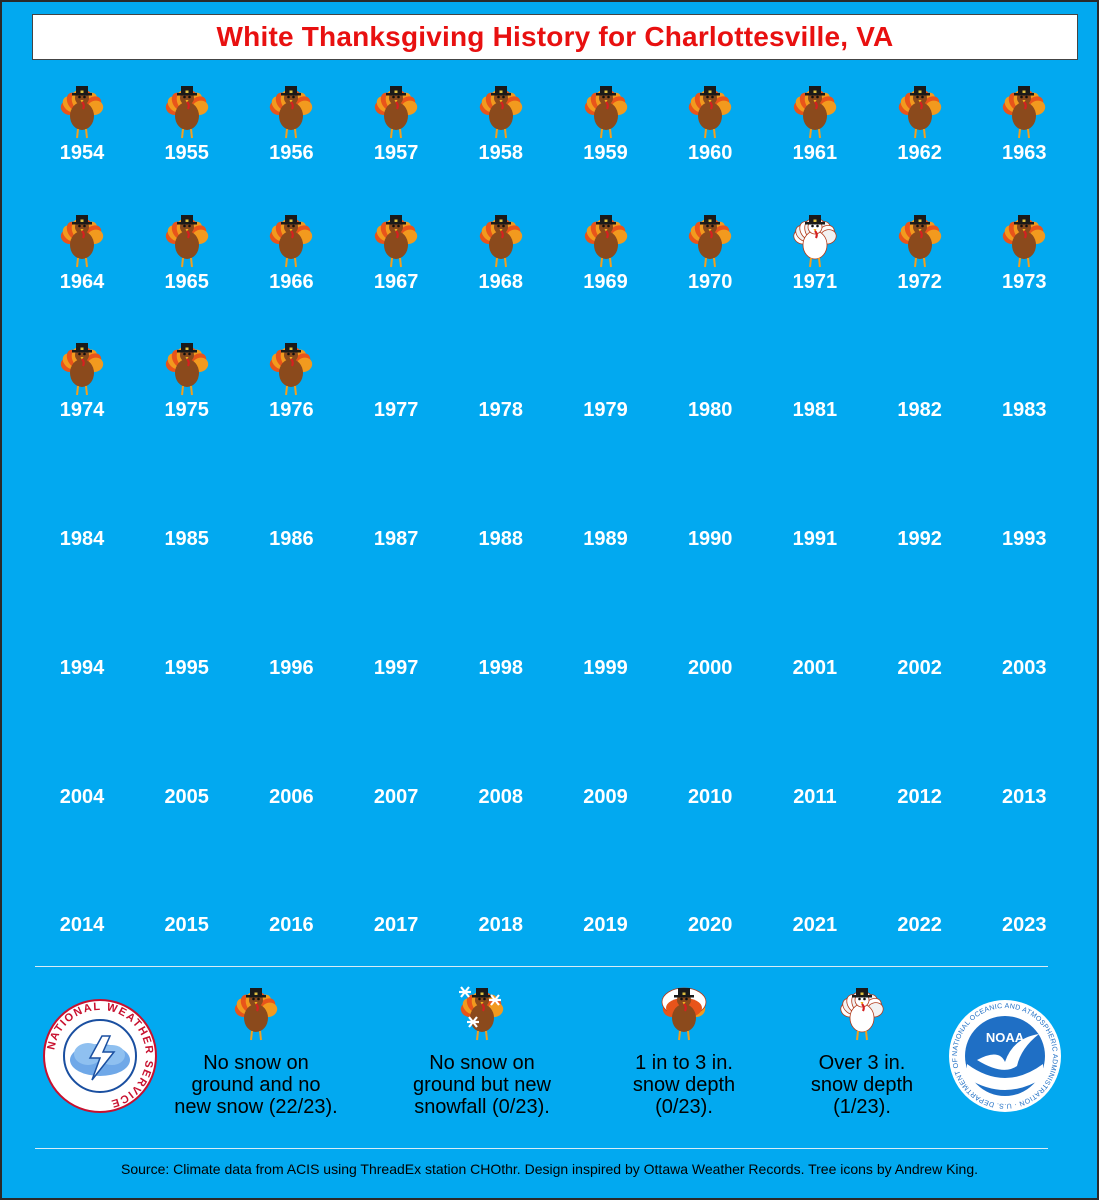 This screenshot has width=1099, height=1200. What do you see at coordinates (501, 925) in the screenshot?
I see `year-label: 2018` at bounding box center [501, 925].